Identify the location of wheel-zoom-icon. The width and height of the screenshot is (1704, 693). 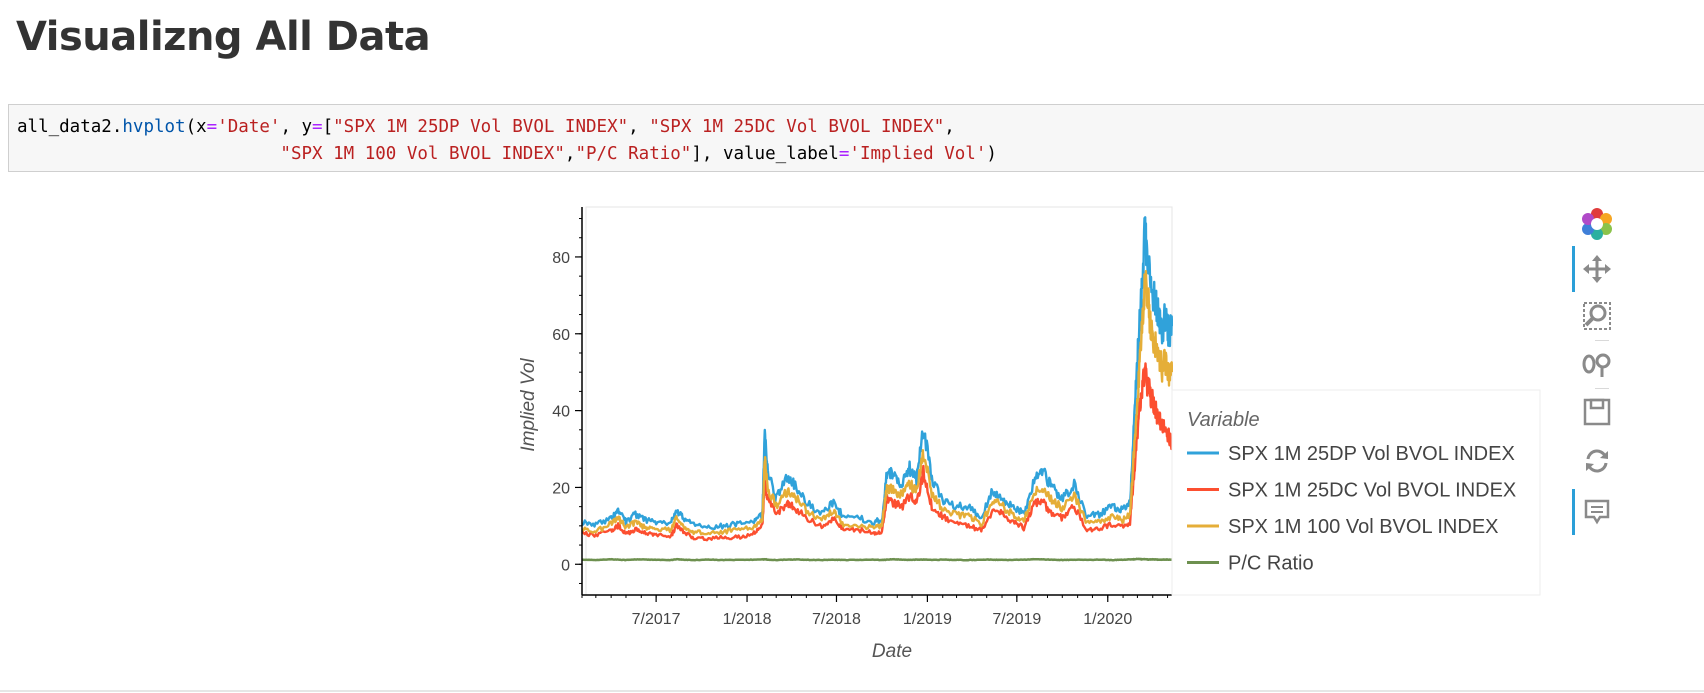
(1597, 364).